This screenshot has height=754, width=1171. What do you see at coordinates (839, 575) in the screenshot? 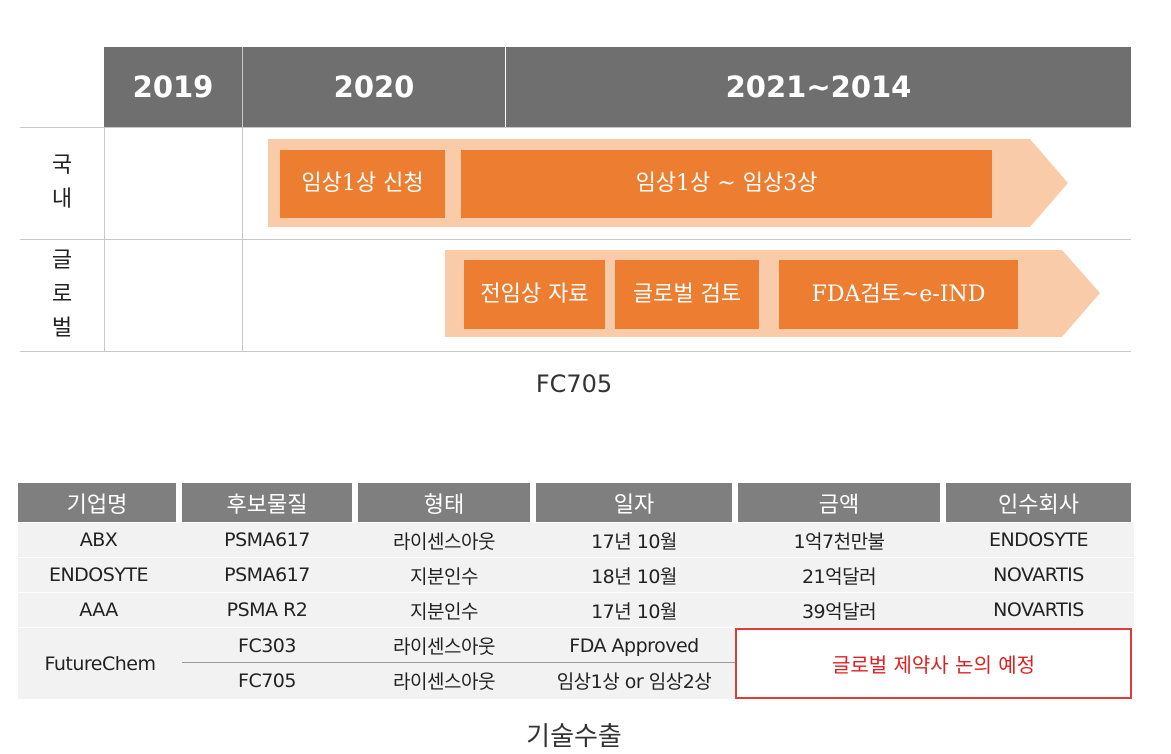
I see `table-cell: 21억달러` at bounding box center [839, 575].